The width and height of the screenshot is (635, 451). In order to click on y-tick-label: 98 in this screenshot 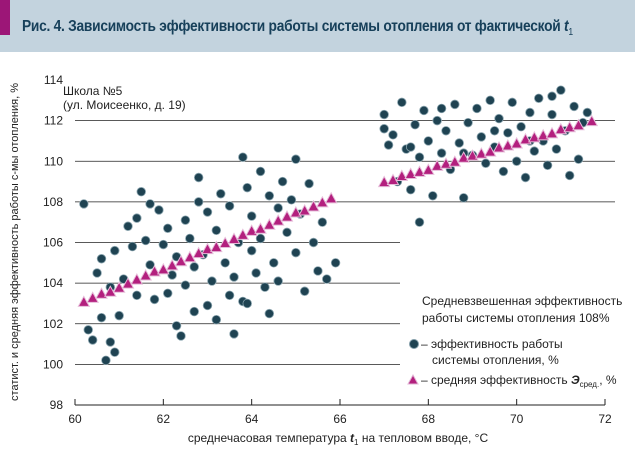, I will do `click(57, 405)`.